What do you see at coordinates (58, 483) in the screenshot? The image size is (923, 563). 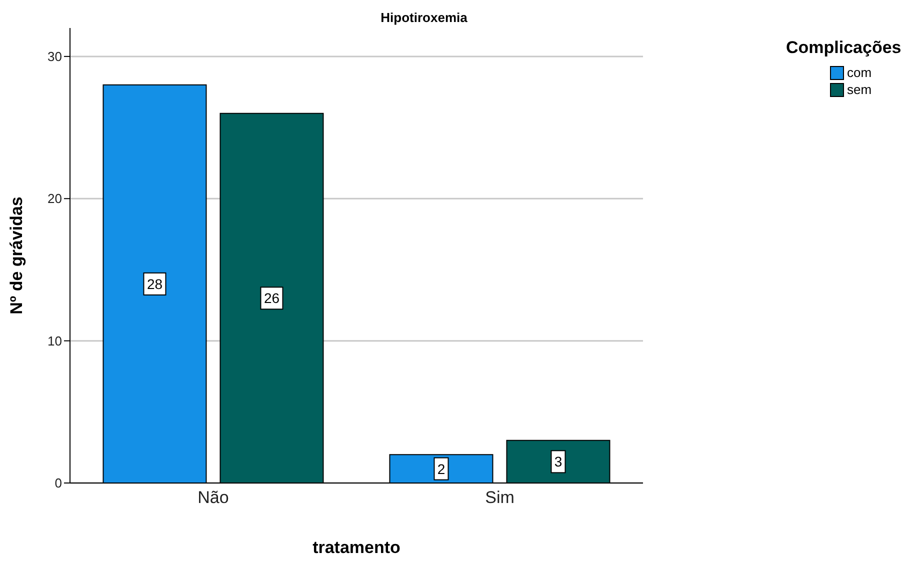 I see `y-tick-label: 0` at bounding box center [58, 483].